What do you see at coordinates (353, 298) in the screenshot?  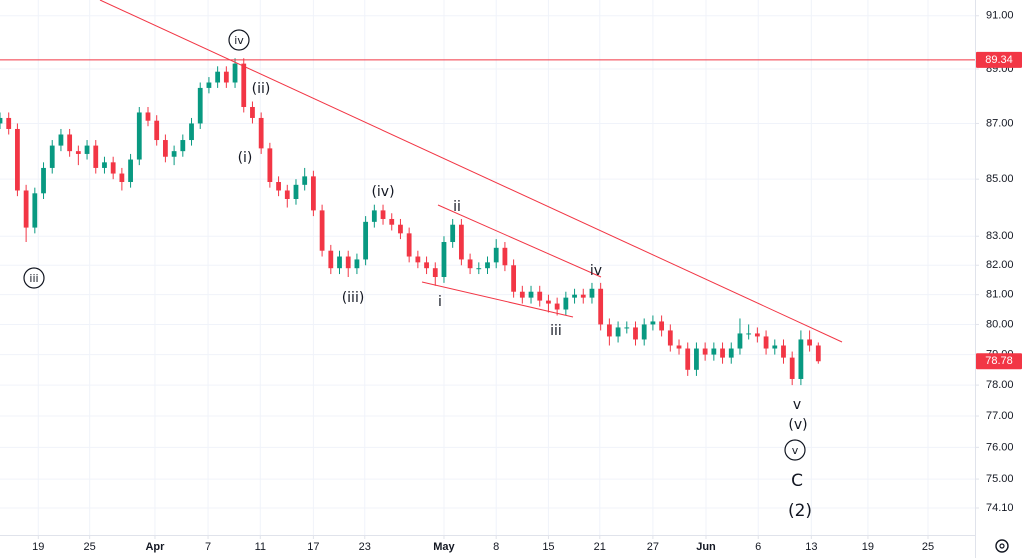 I see `wave-label: (iii)` at bounding box center [353, 298].